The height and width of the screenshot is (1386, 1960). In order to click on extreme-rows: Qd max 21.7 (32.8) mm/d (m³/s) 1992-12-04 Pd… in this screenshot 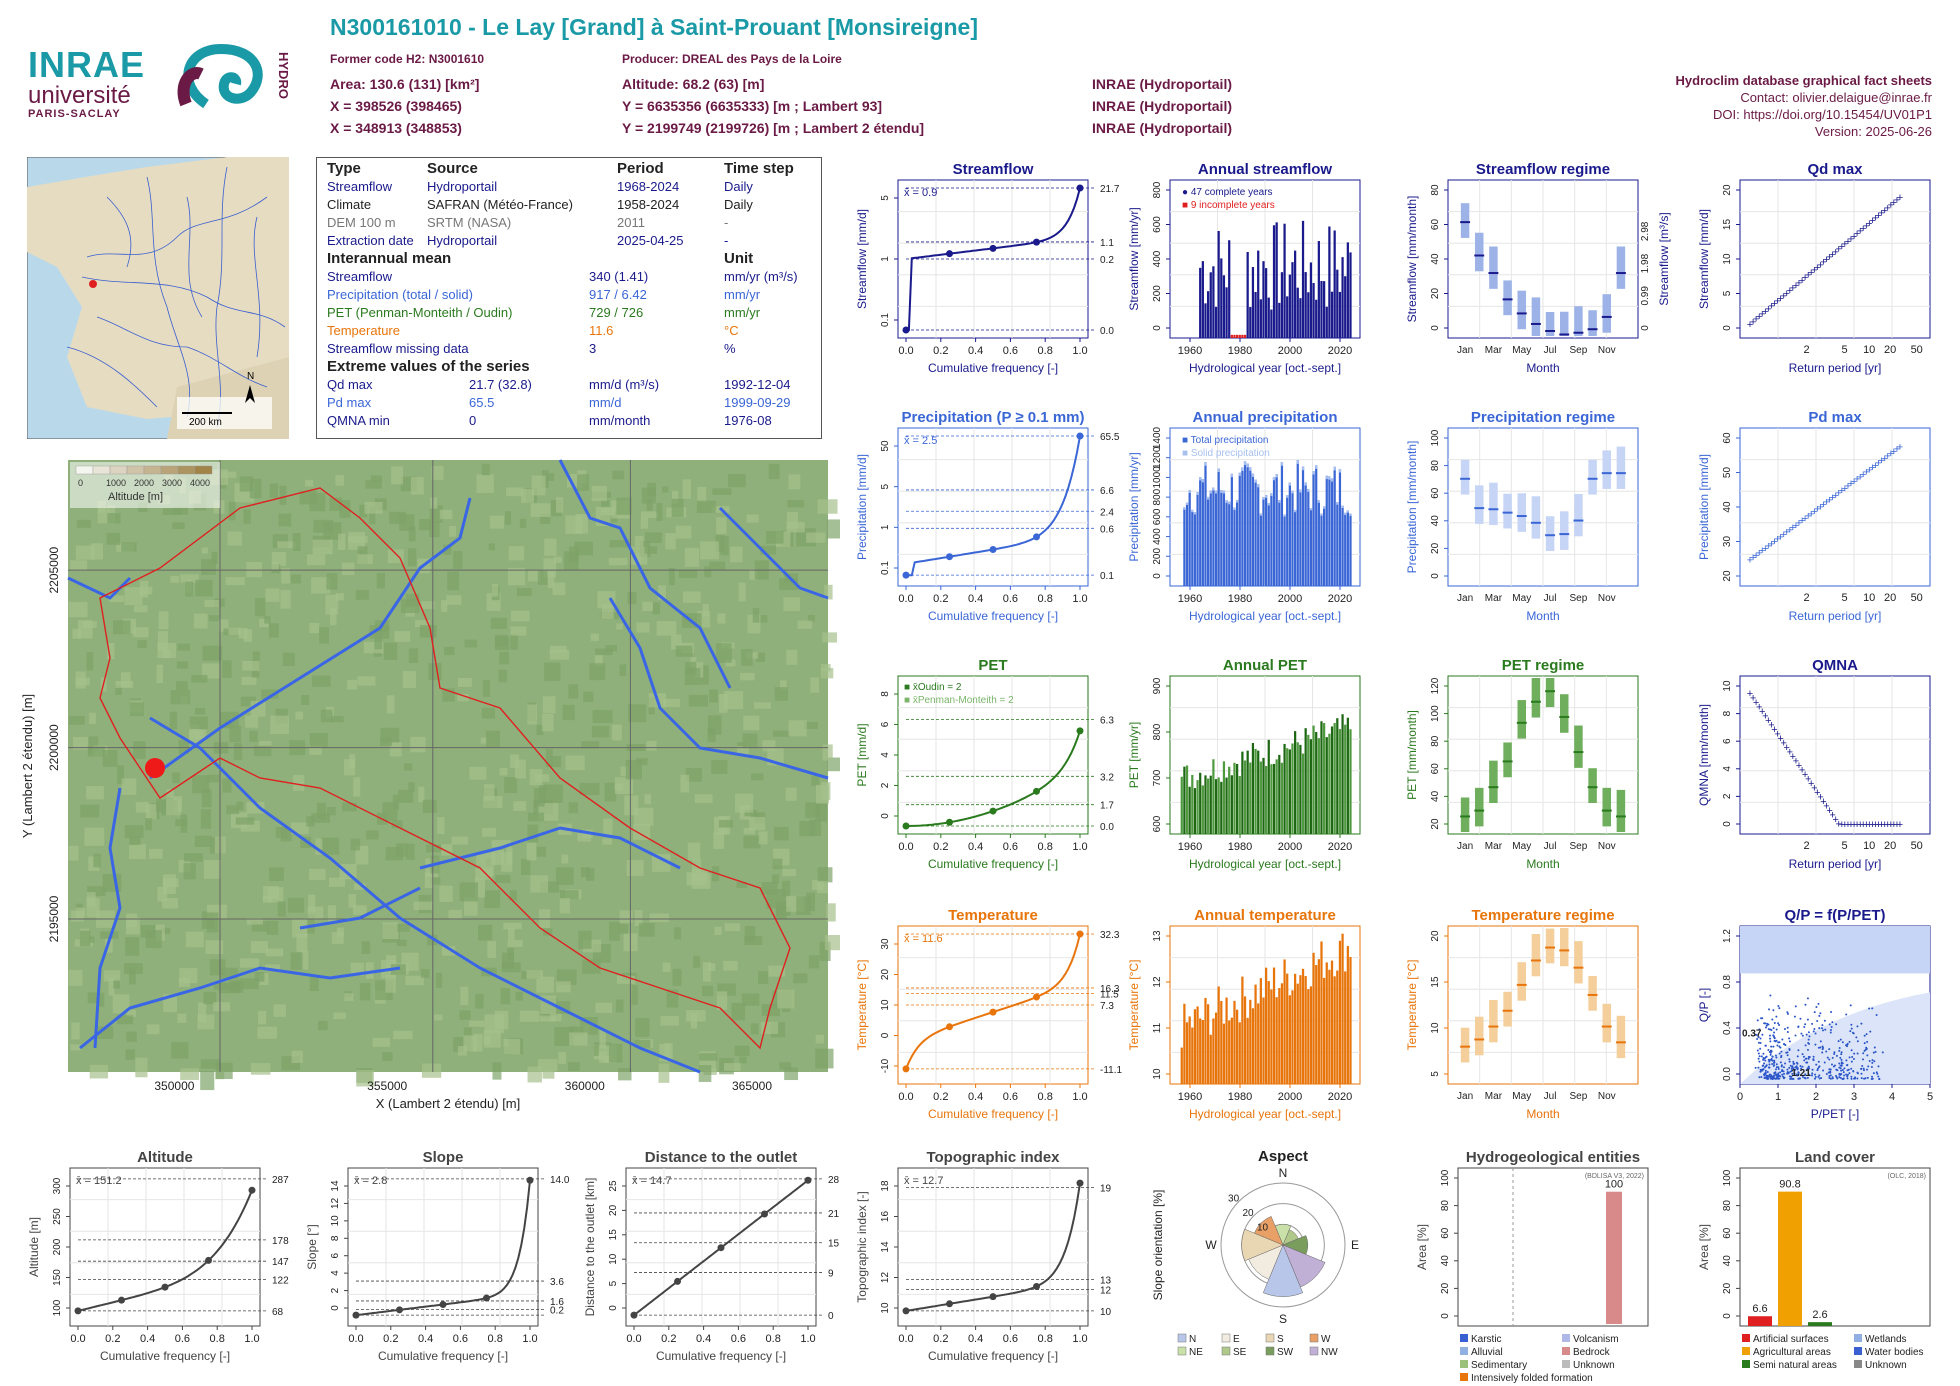, I will do `click(569, 403)`.